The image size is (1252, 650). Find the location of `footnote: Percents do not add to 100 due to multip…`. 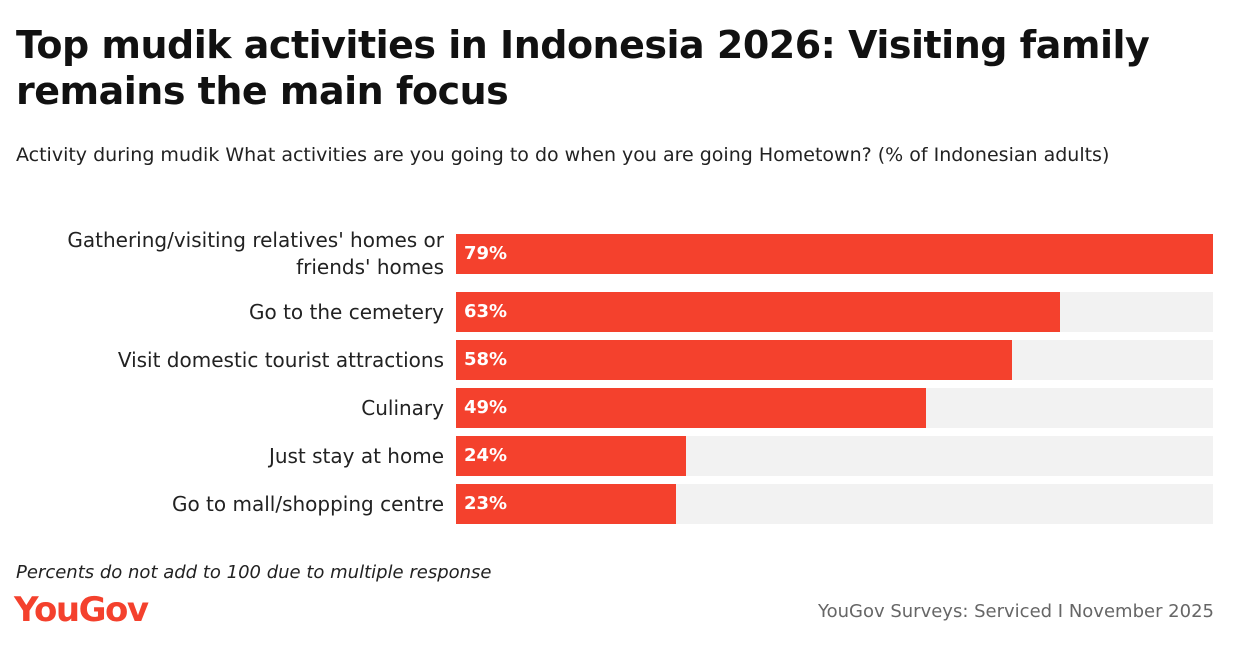

footnote: Percents do not add to 100 due to multip… is located at coordinates (254, 572).